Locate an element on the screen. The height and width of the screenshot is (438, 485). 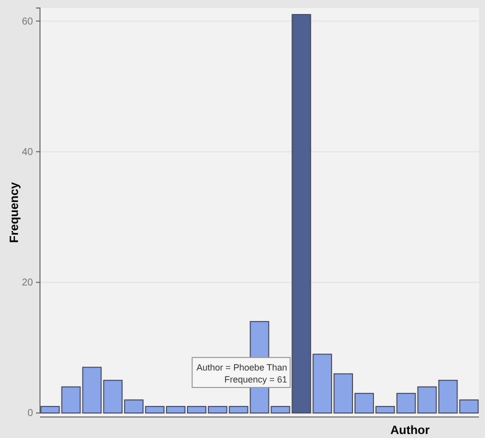
y-tick-label: 40 is located at coordinates (28, 152).